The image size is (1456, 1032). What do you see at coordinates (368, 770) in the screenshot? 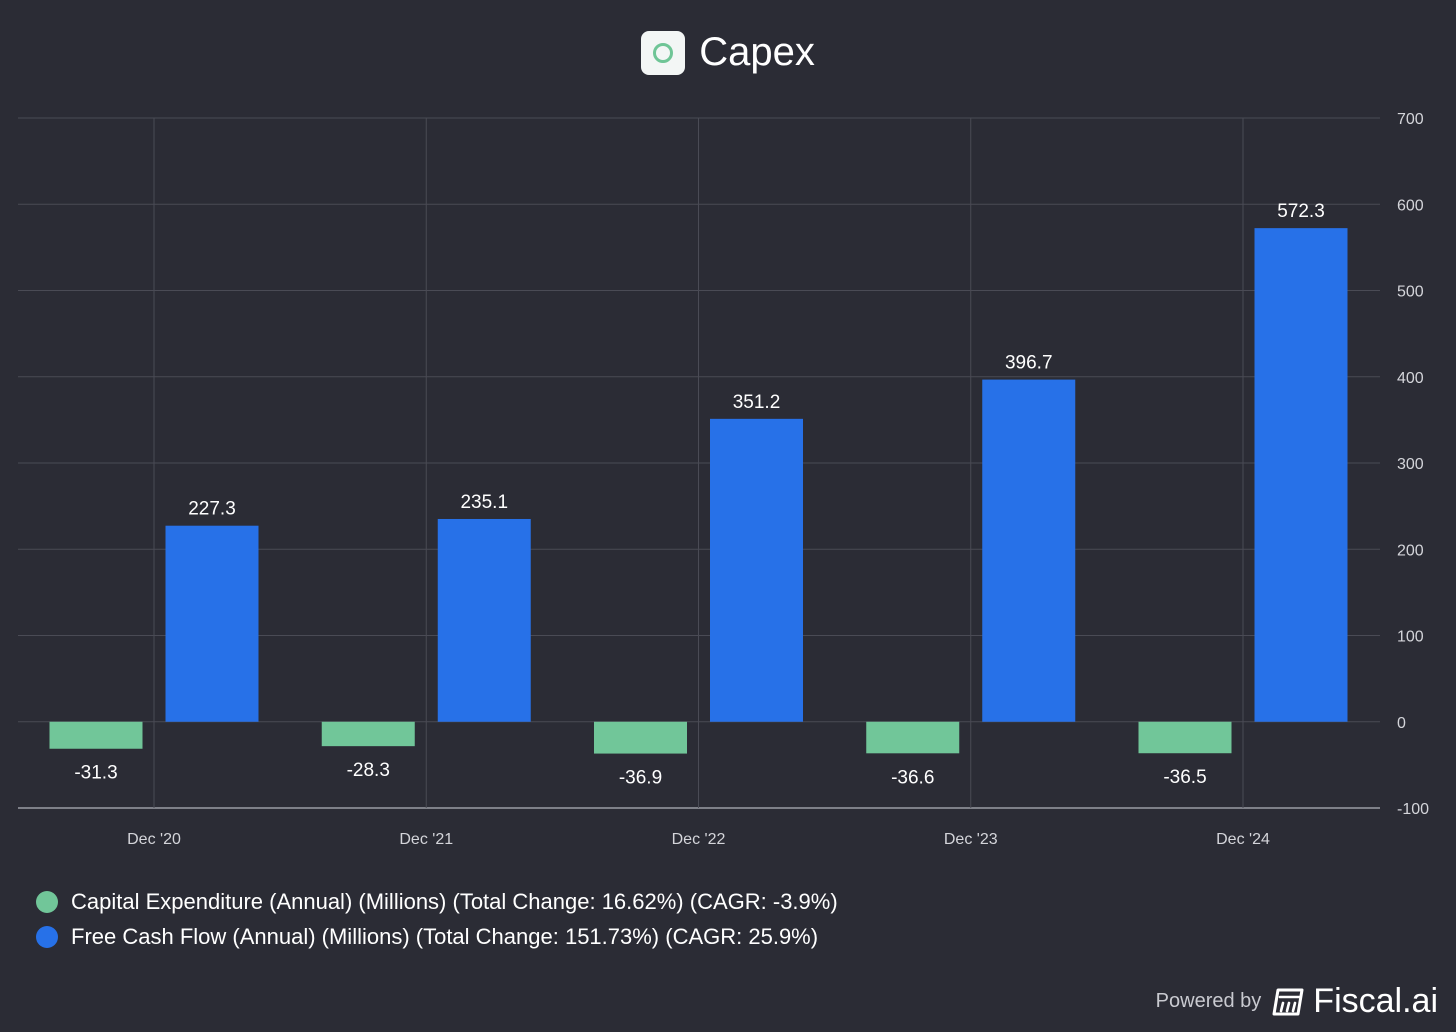
I see `data-label-capex: -28.3` at bounding box center [368, 770].